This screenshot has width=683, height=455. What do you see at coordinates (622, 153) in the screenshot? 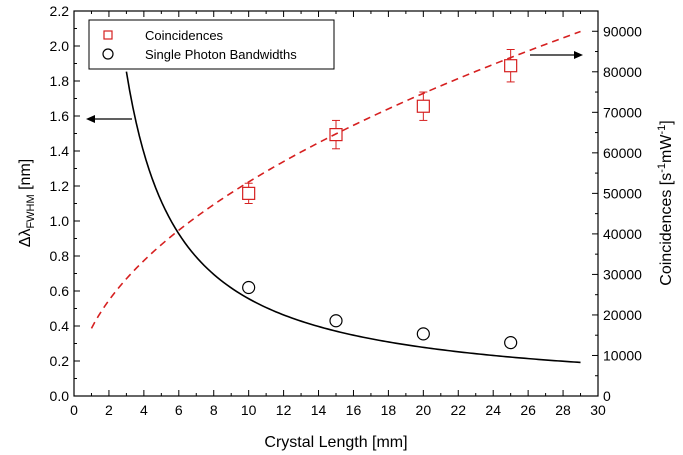
I see `y-right-tick-label: 60000` at bounding box center [622, 153].